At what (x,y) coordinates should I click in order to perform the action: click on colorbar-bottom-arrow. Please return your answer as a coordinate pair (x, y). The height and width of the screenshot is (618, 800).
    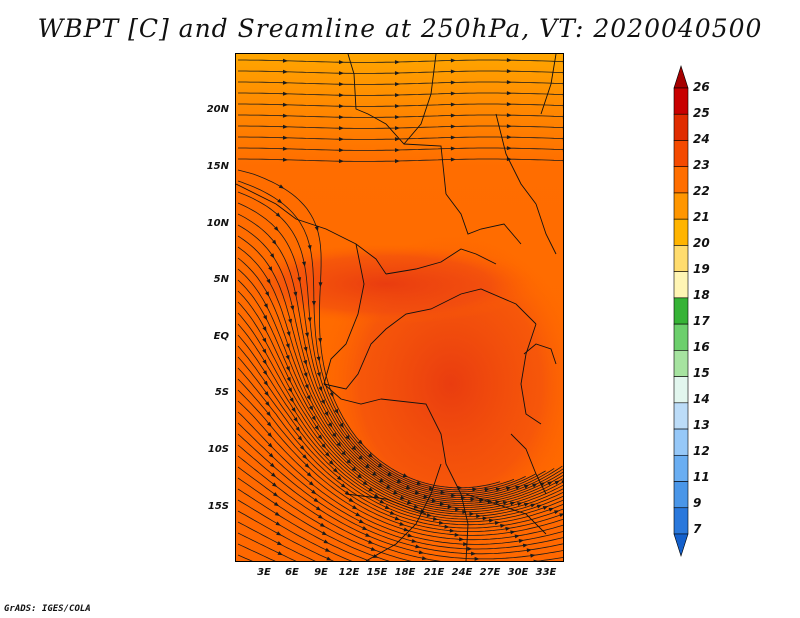
    Looking at the image, I should click on (681, 545).